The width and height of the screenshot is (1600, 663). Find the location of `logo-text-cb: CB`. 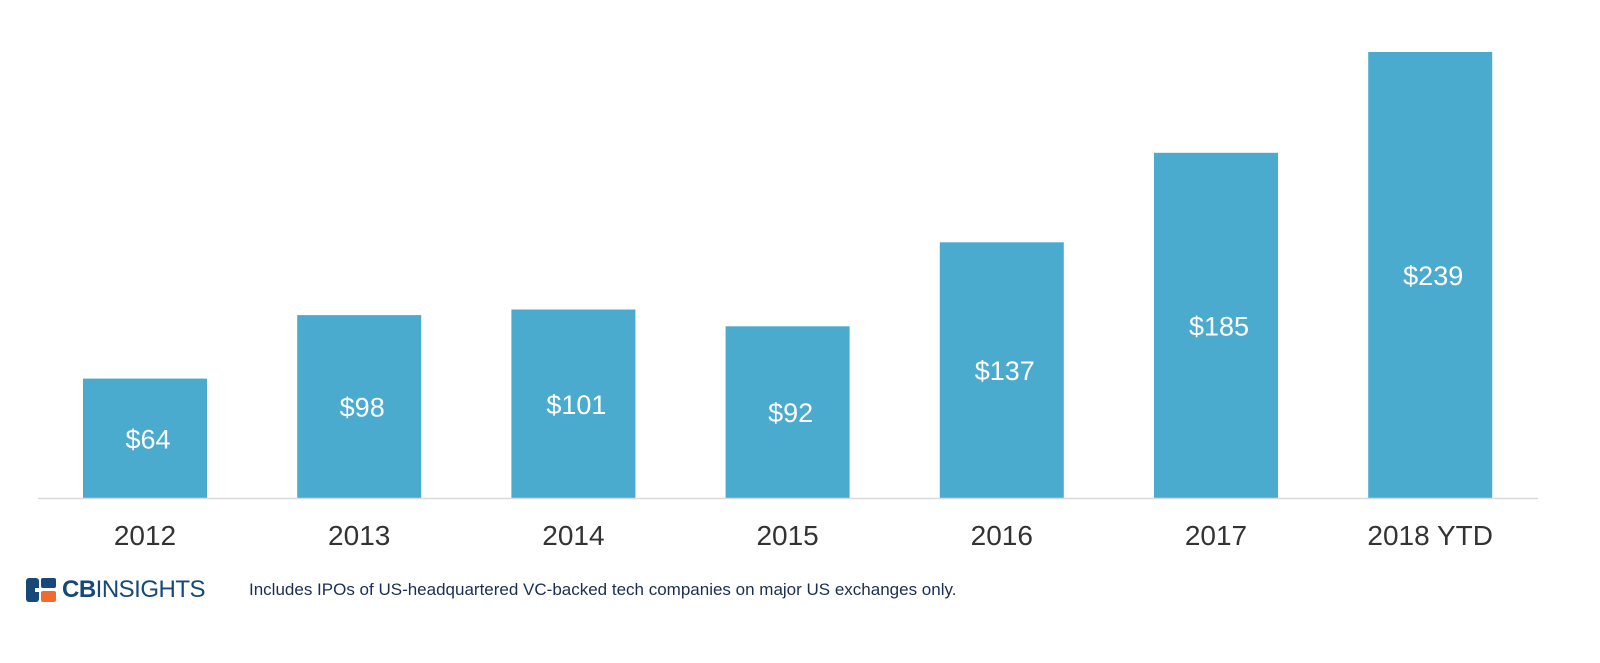

logo-text-cb: CB is located at coordinates (79, 589).